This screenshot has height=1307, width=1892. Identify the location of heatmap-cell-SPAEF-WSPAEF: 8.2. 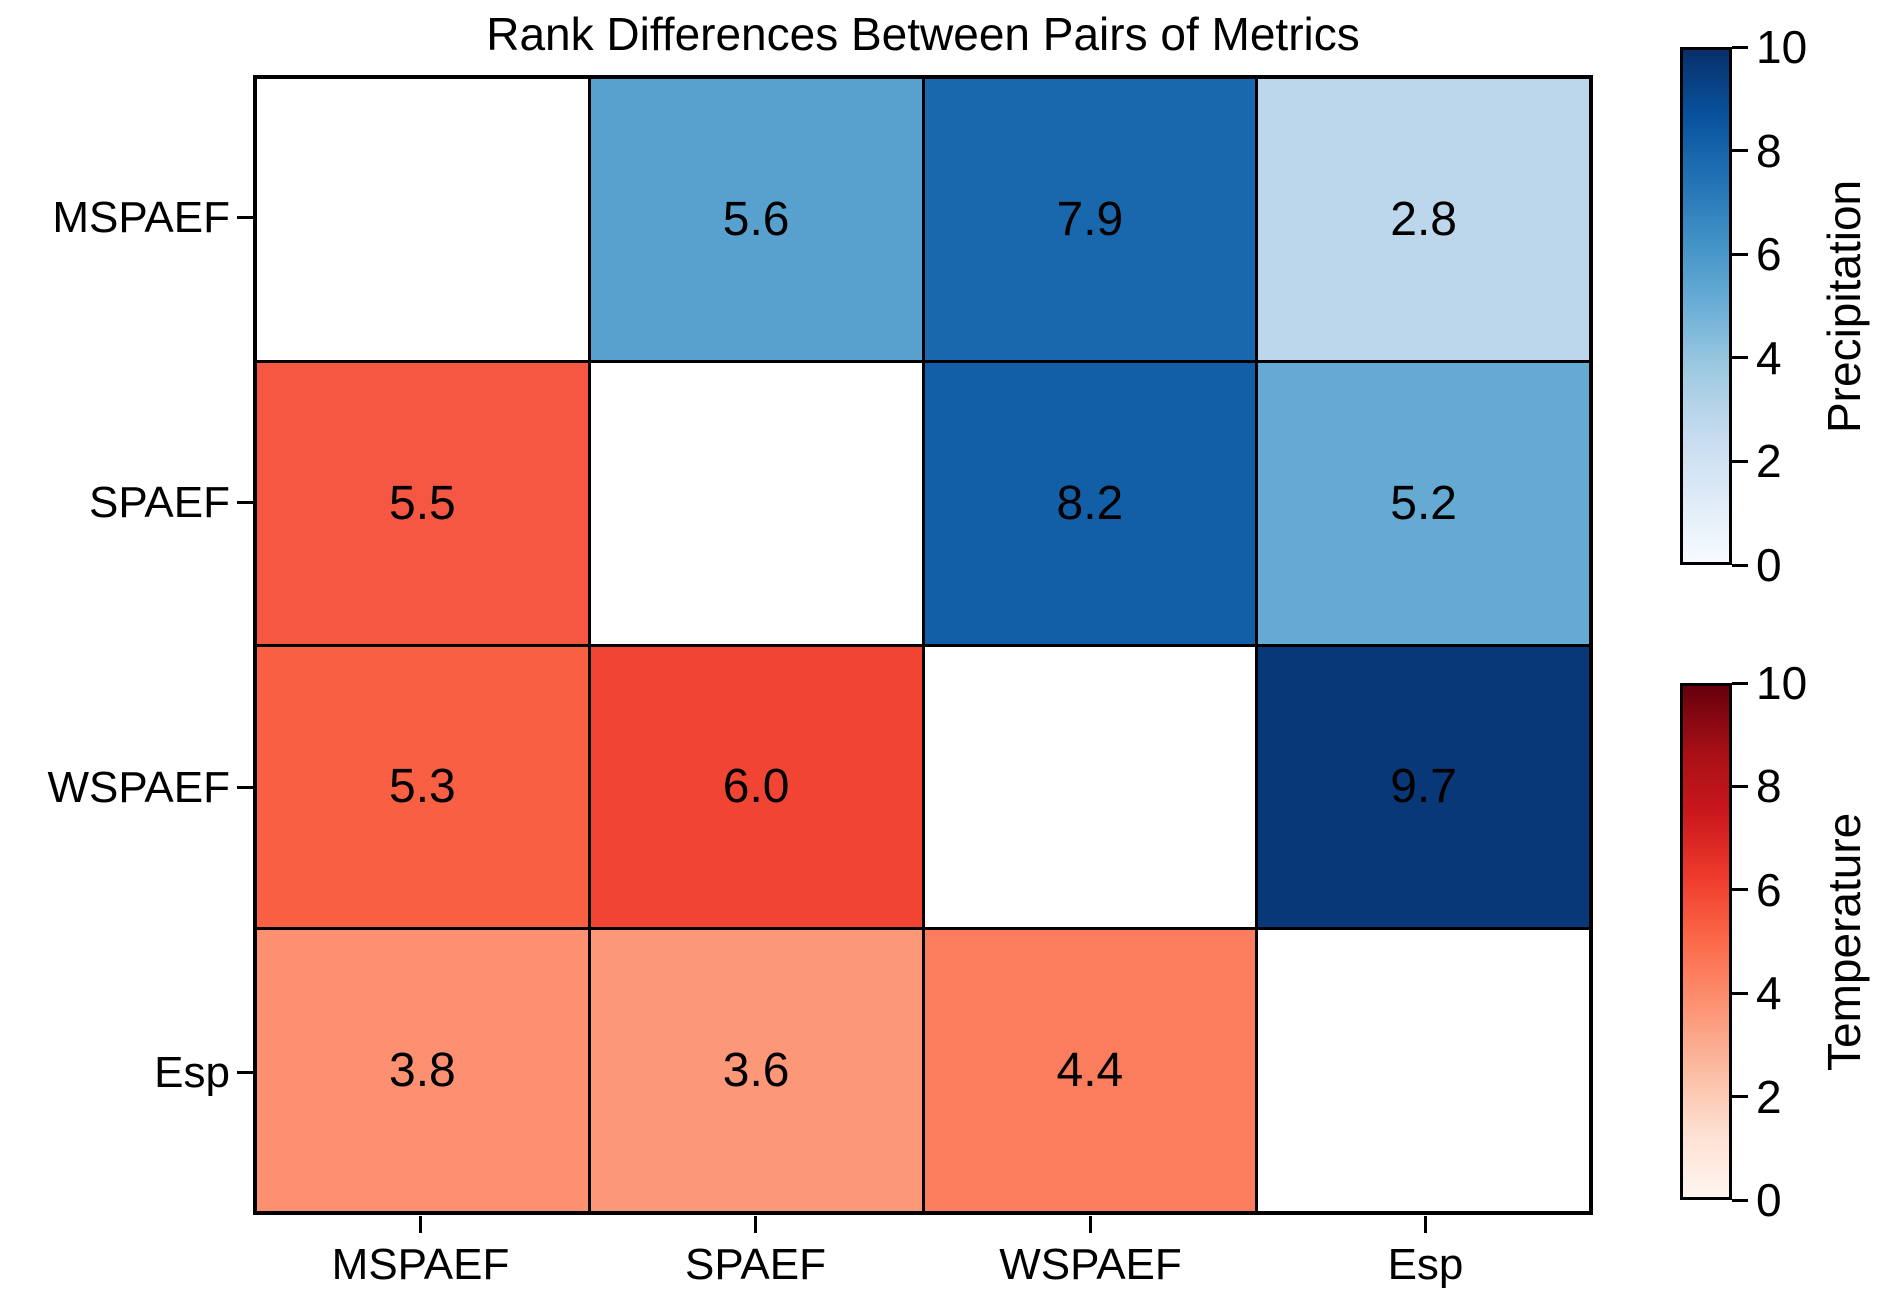
(1090, 503).